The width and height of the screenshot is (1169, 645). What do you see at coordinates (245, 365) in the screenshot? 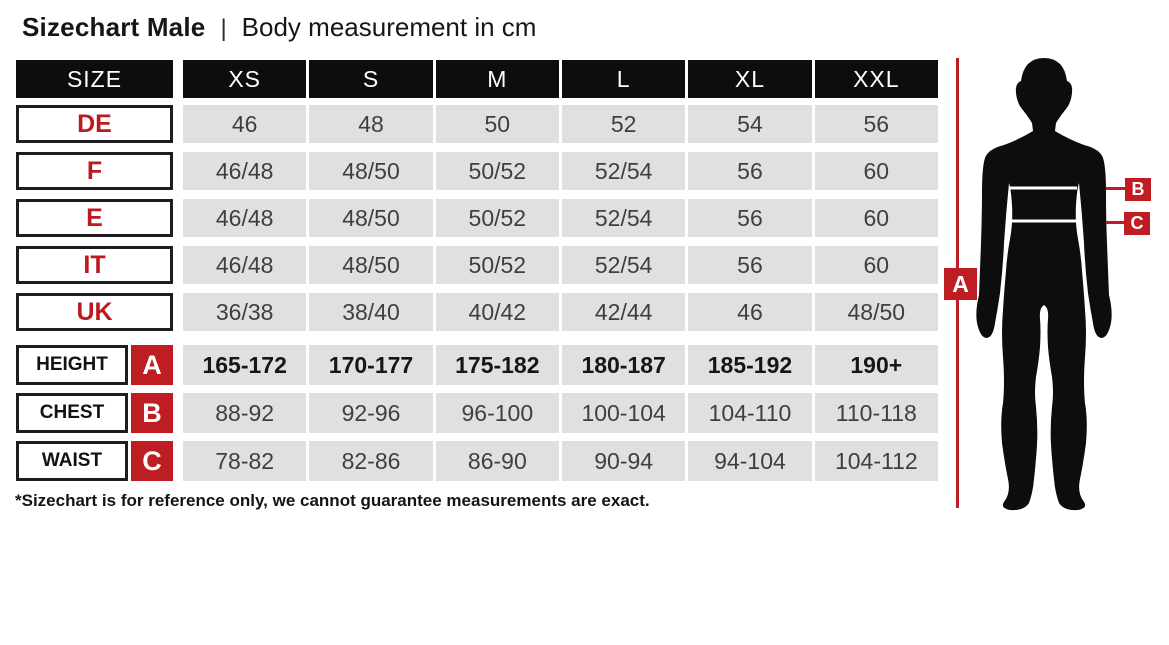
I see `table-cell: 165-172` at bounding box center [245, 365].